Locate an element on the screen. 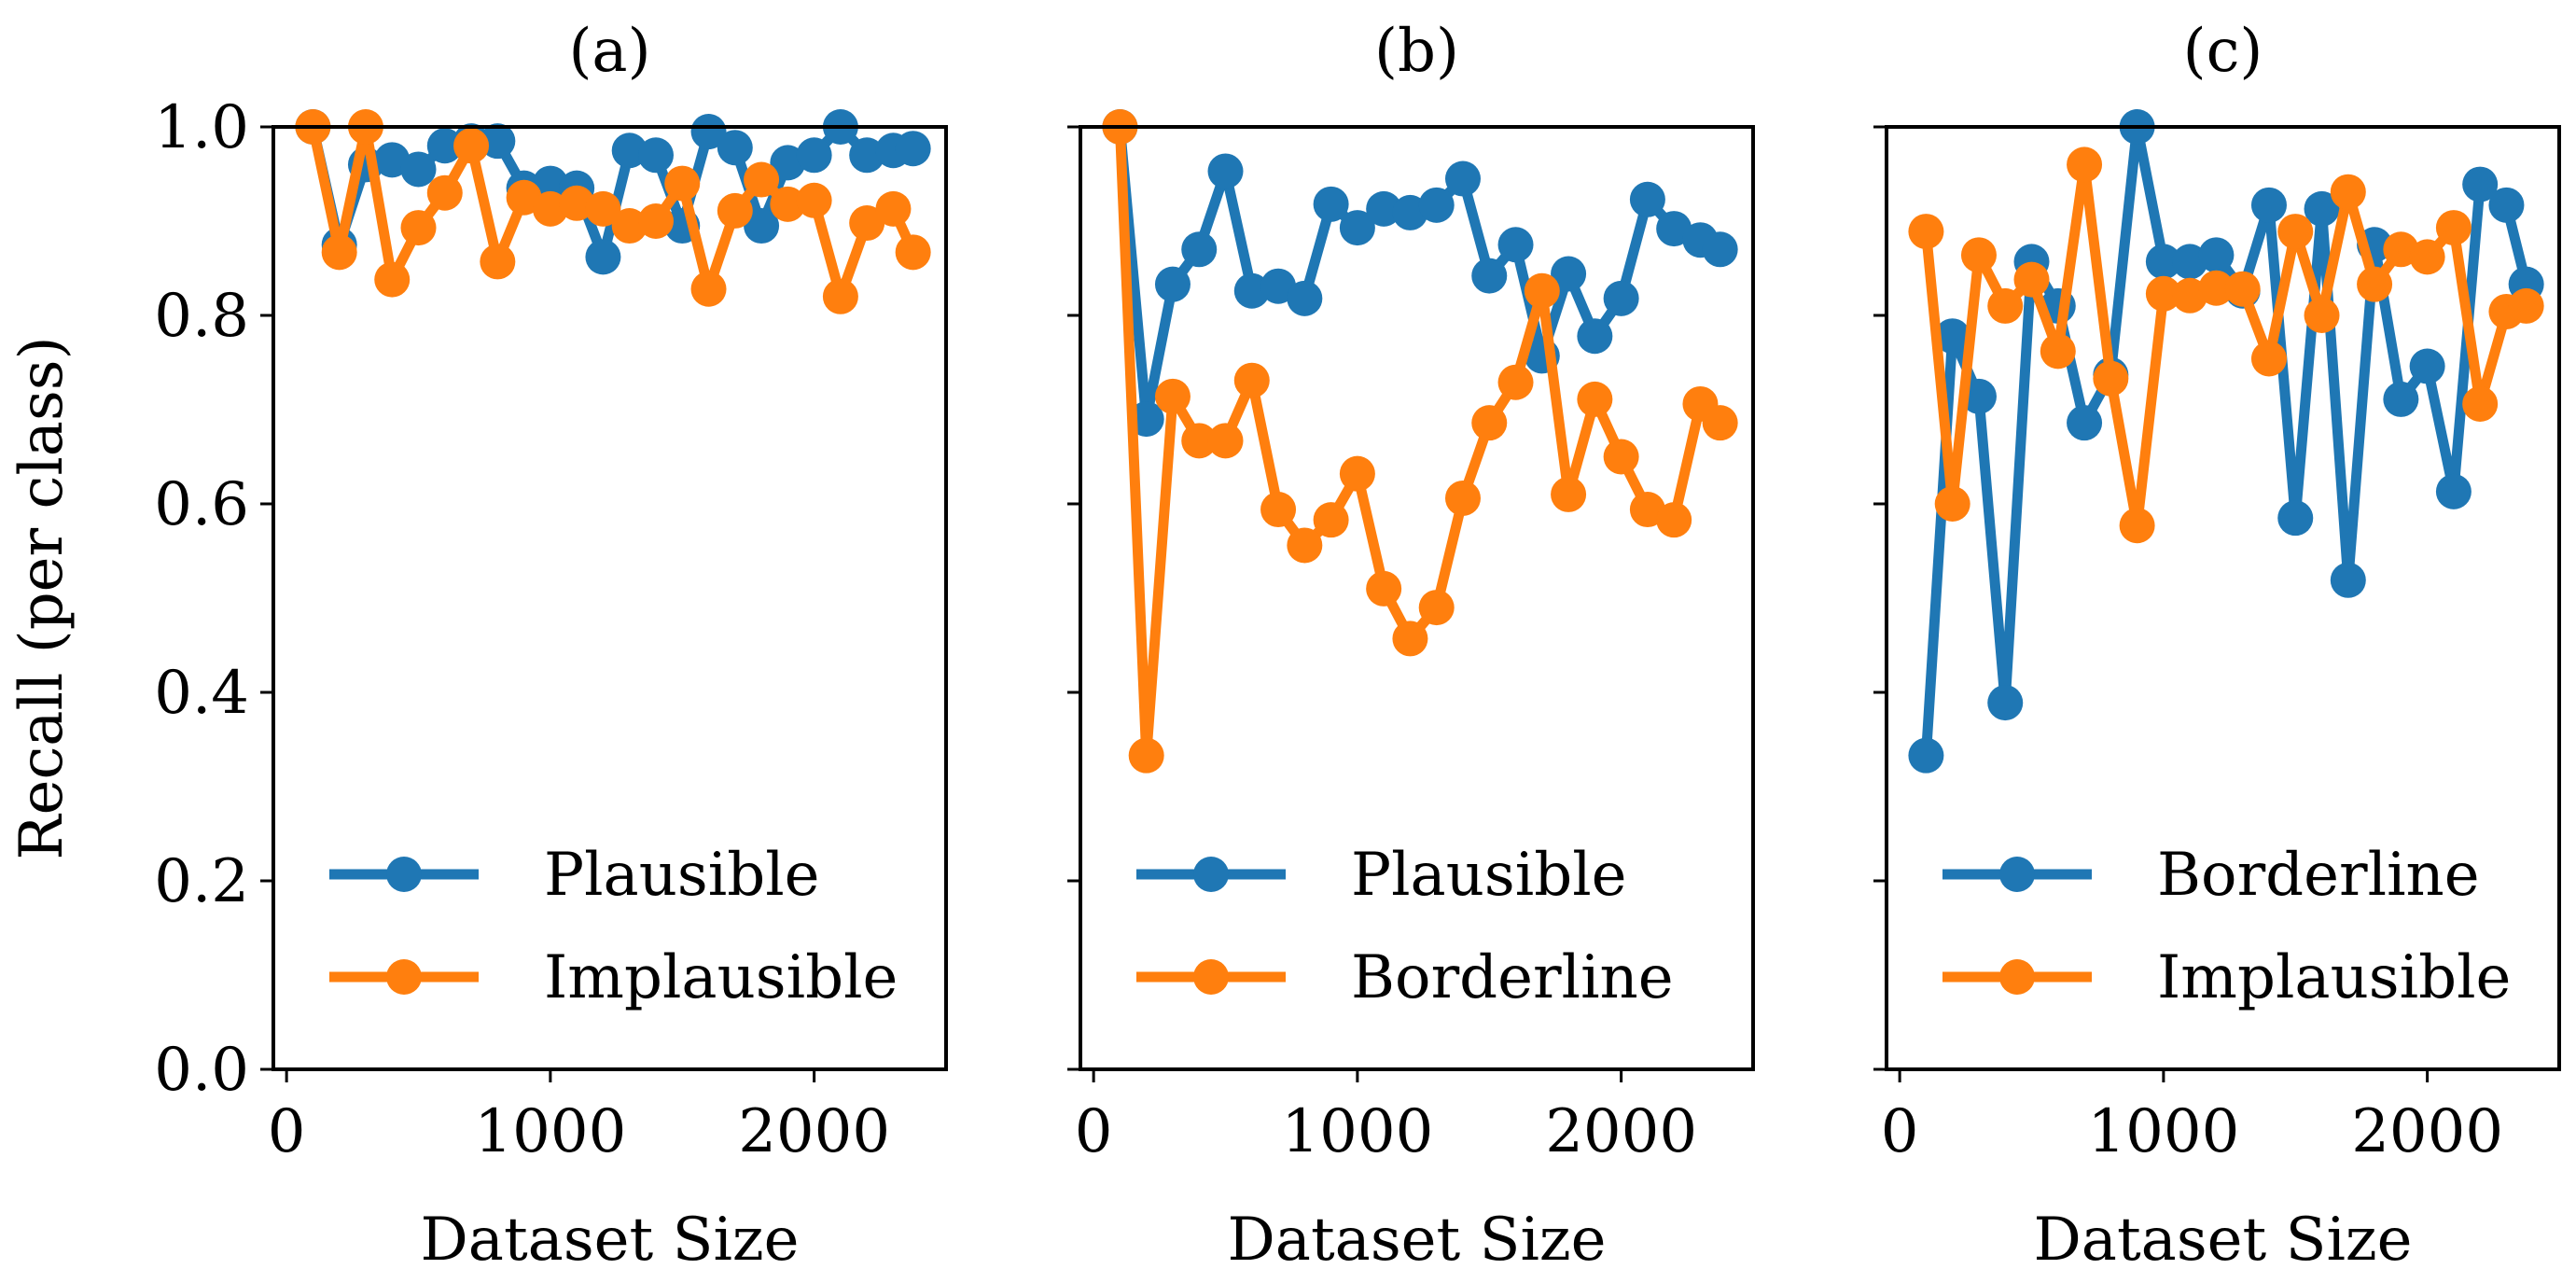 This screenshot has height=1283, width=2576. legend-label: Plausible is located at coordinates (1489, 876).